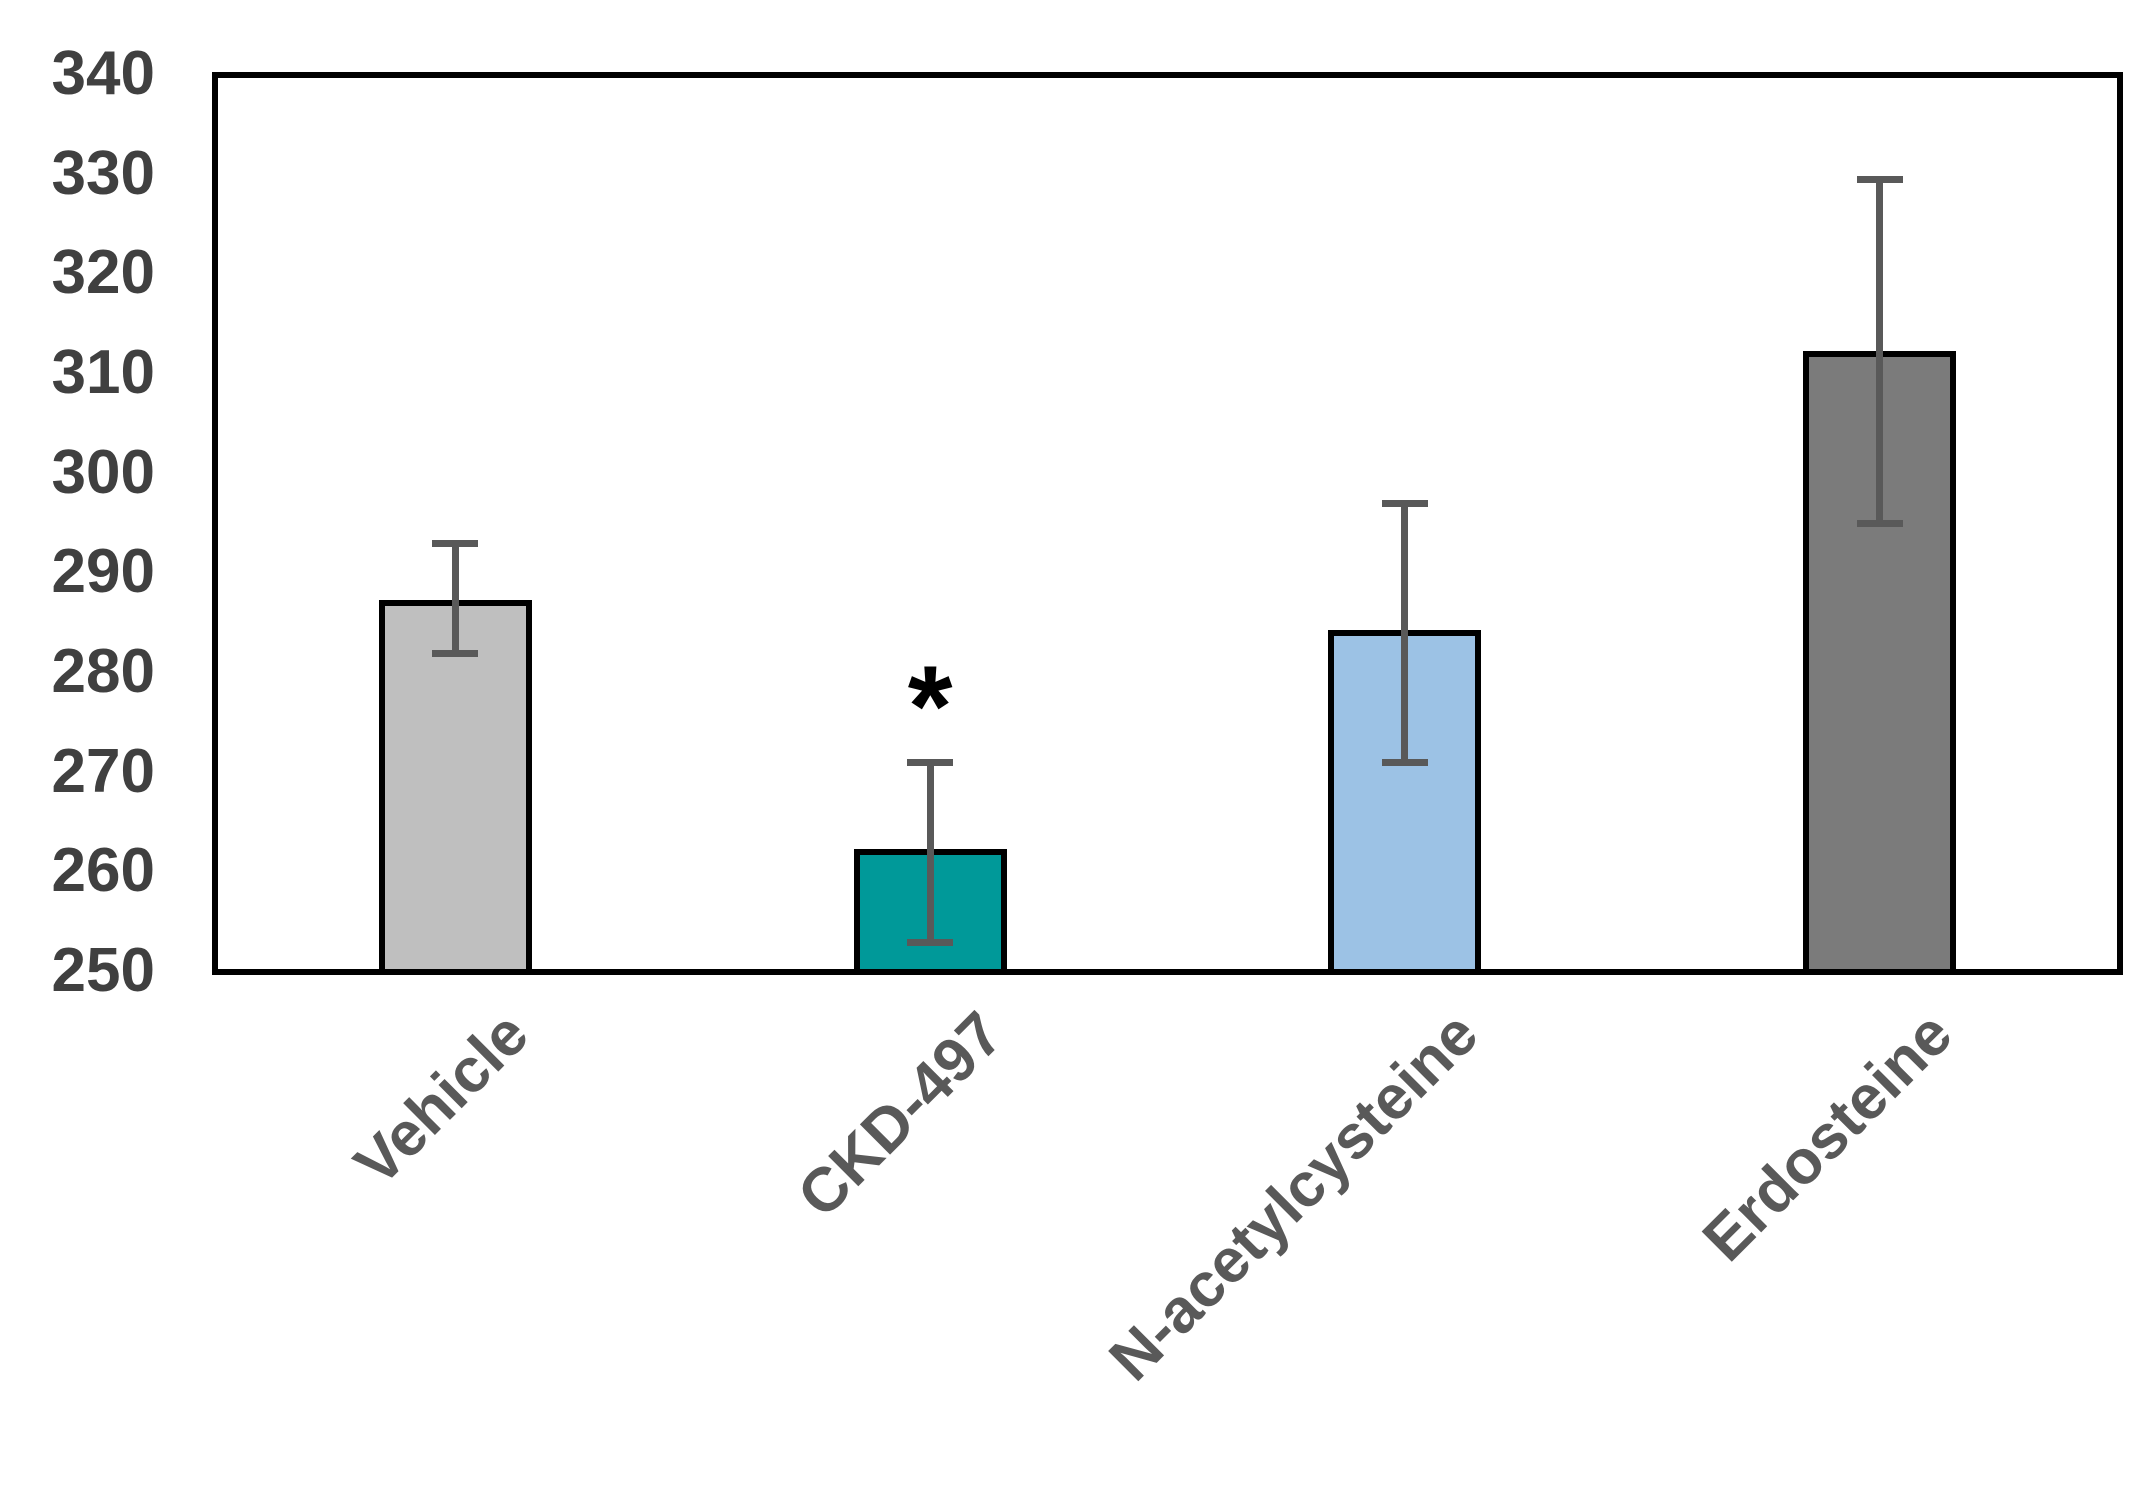  I want to click on significance-asterisk: *, so click(930, 707).